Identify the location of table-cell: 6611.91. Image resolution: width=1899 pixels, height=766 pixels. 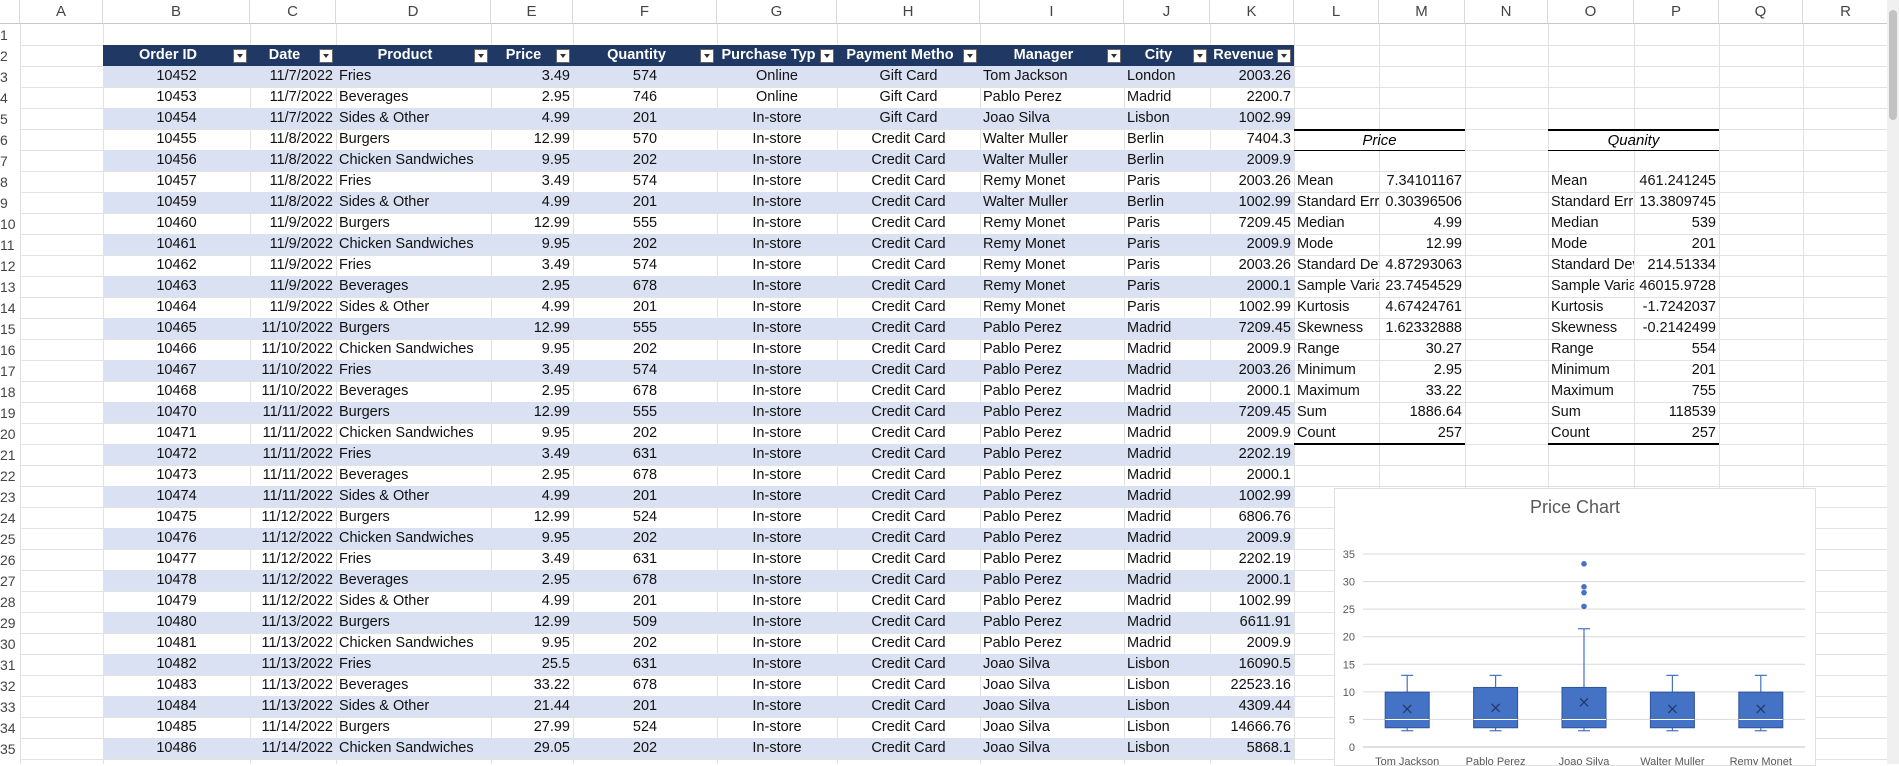
(1265, 622).